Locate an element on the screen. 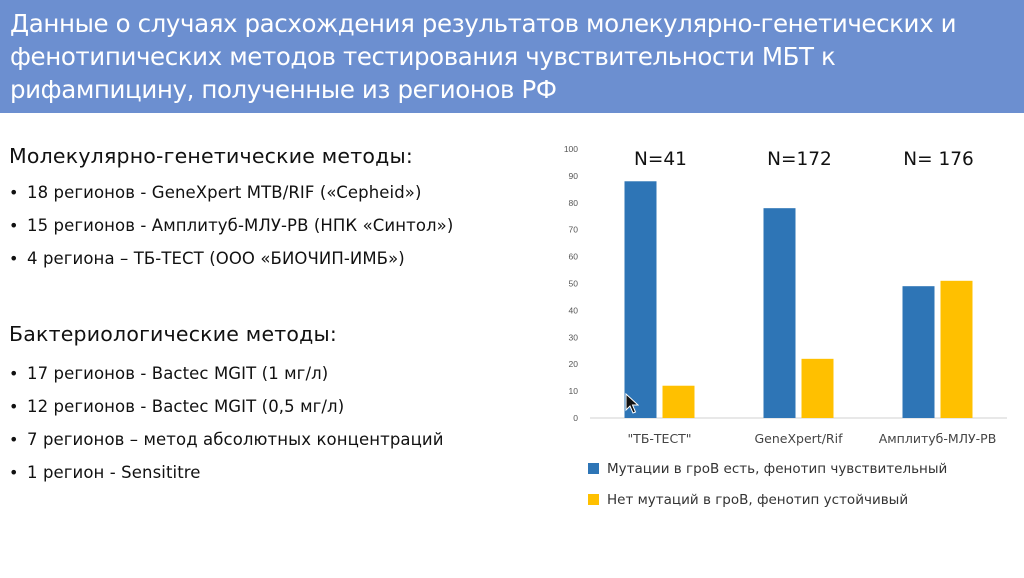 This screenshot has width=1024, height=578. y-tick-label: 80 is located at coordinates (574, 203).